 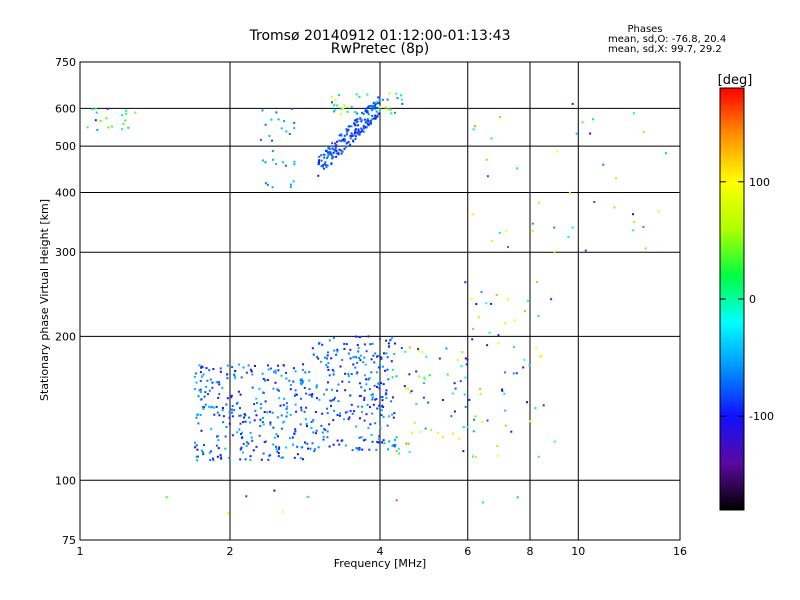 I want to click on colorbar-tick-label: 0, so click(x=752, y=299).